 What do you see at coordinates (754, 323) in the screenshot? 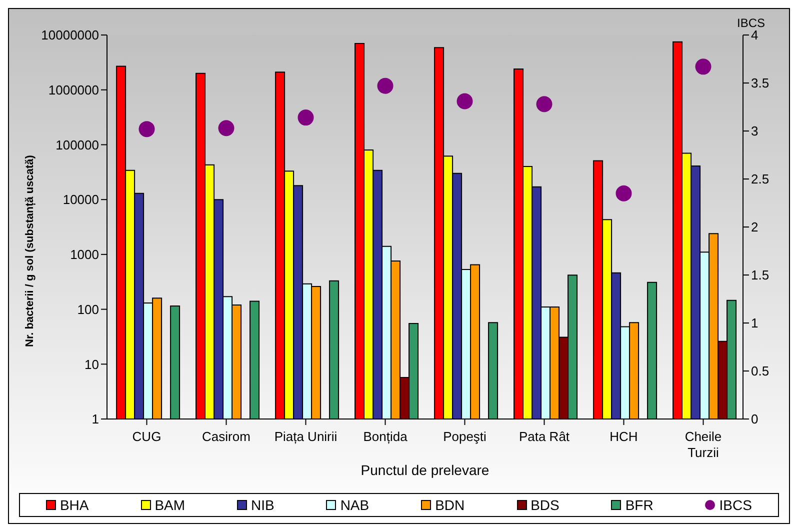
I see `y2-tick-label: 1` at bounding box center [754, 323].